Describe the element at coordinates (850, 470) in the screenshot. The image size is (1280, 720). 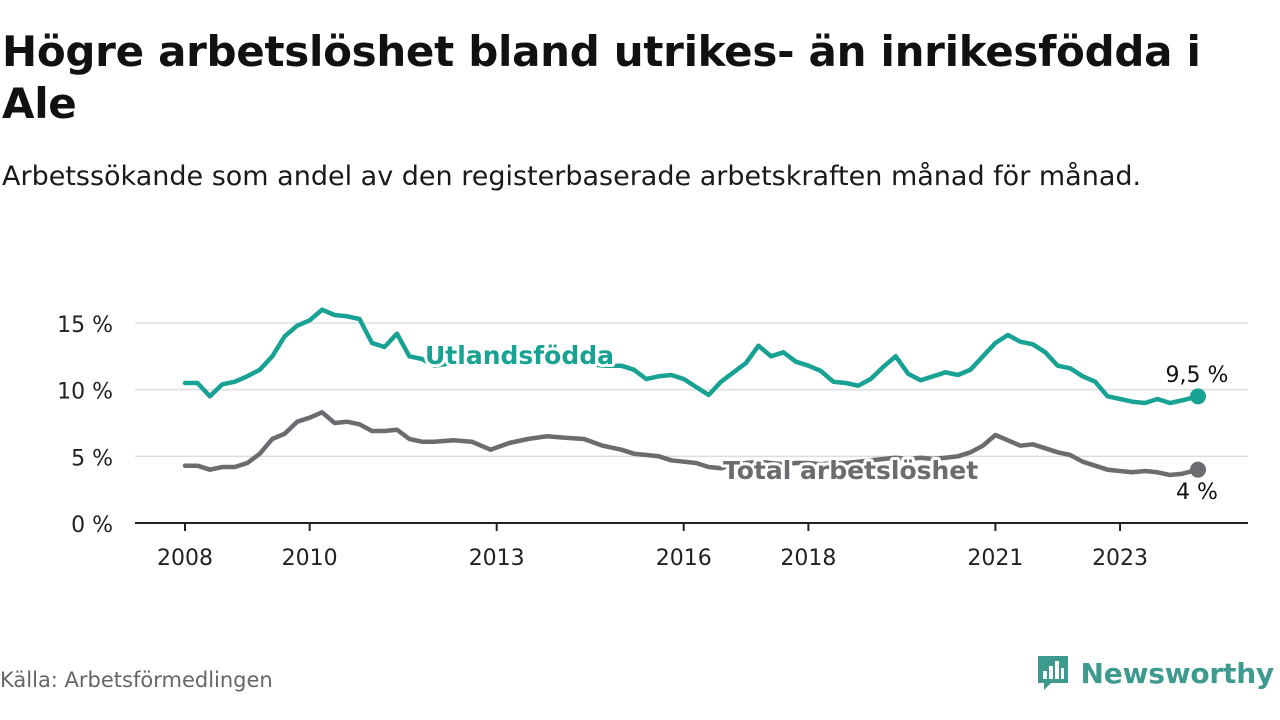
I see `series-name-label: Total arbetslöshet` at that location.